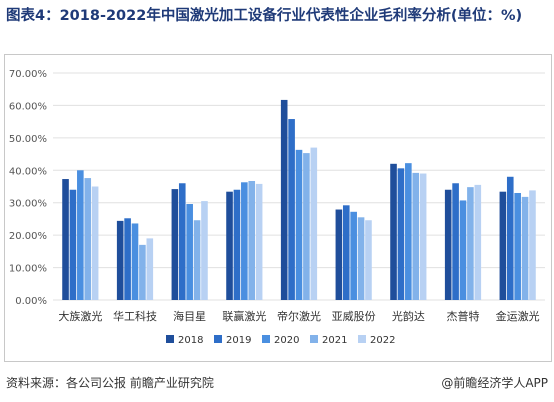  What do you see at coordinates (135, 316) in the screenshot?
I see `x-tick-label: 华工科技` at bounding box center [135, 316].